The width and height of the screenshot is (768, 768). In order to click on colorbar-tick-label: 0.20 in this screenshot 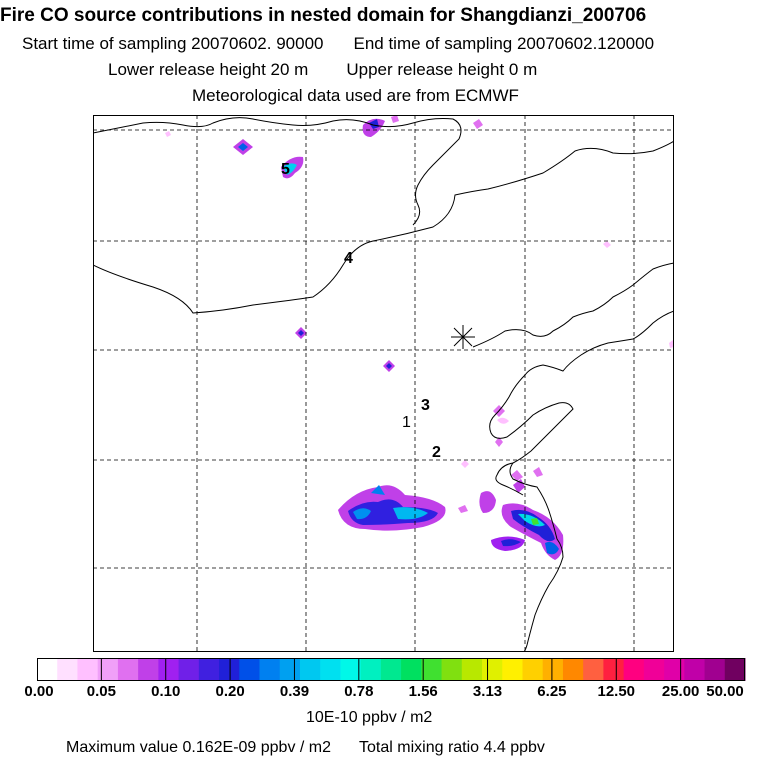, I will do `click(230, 691)`.